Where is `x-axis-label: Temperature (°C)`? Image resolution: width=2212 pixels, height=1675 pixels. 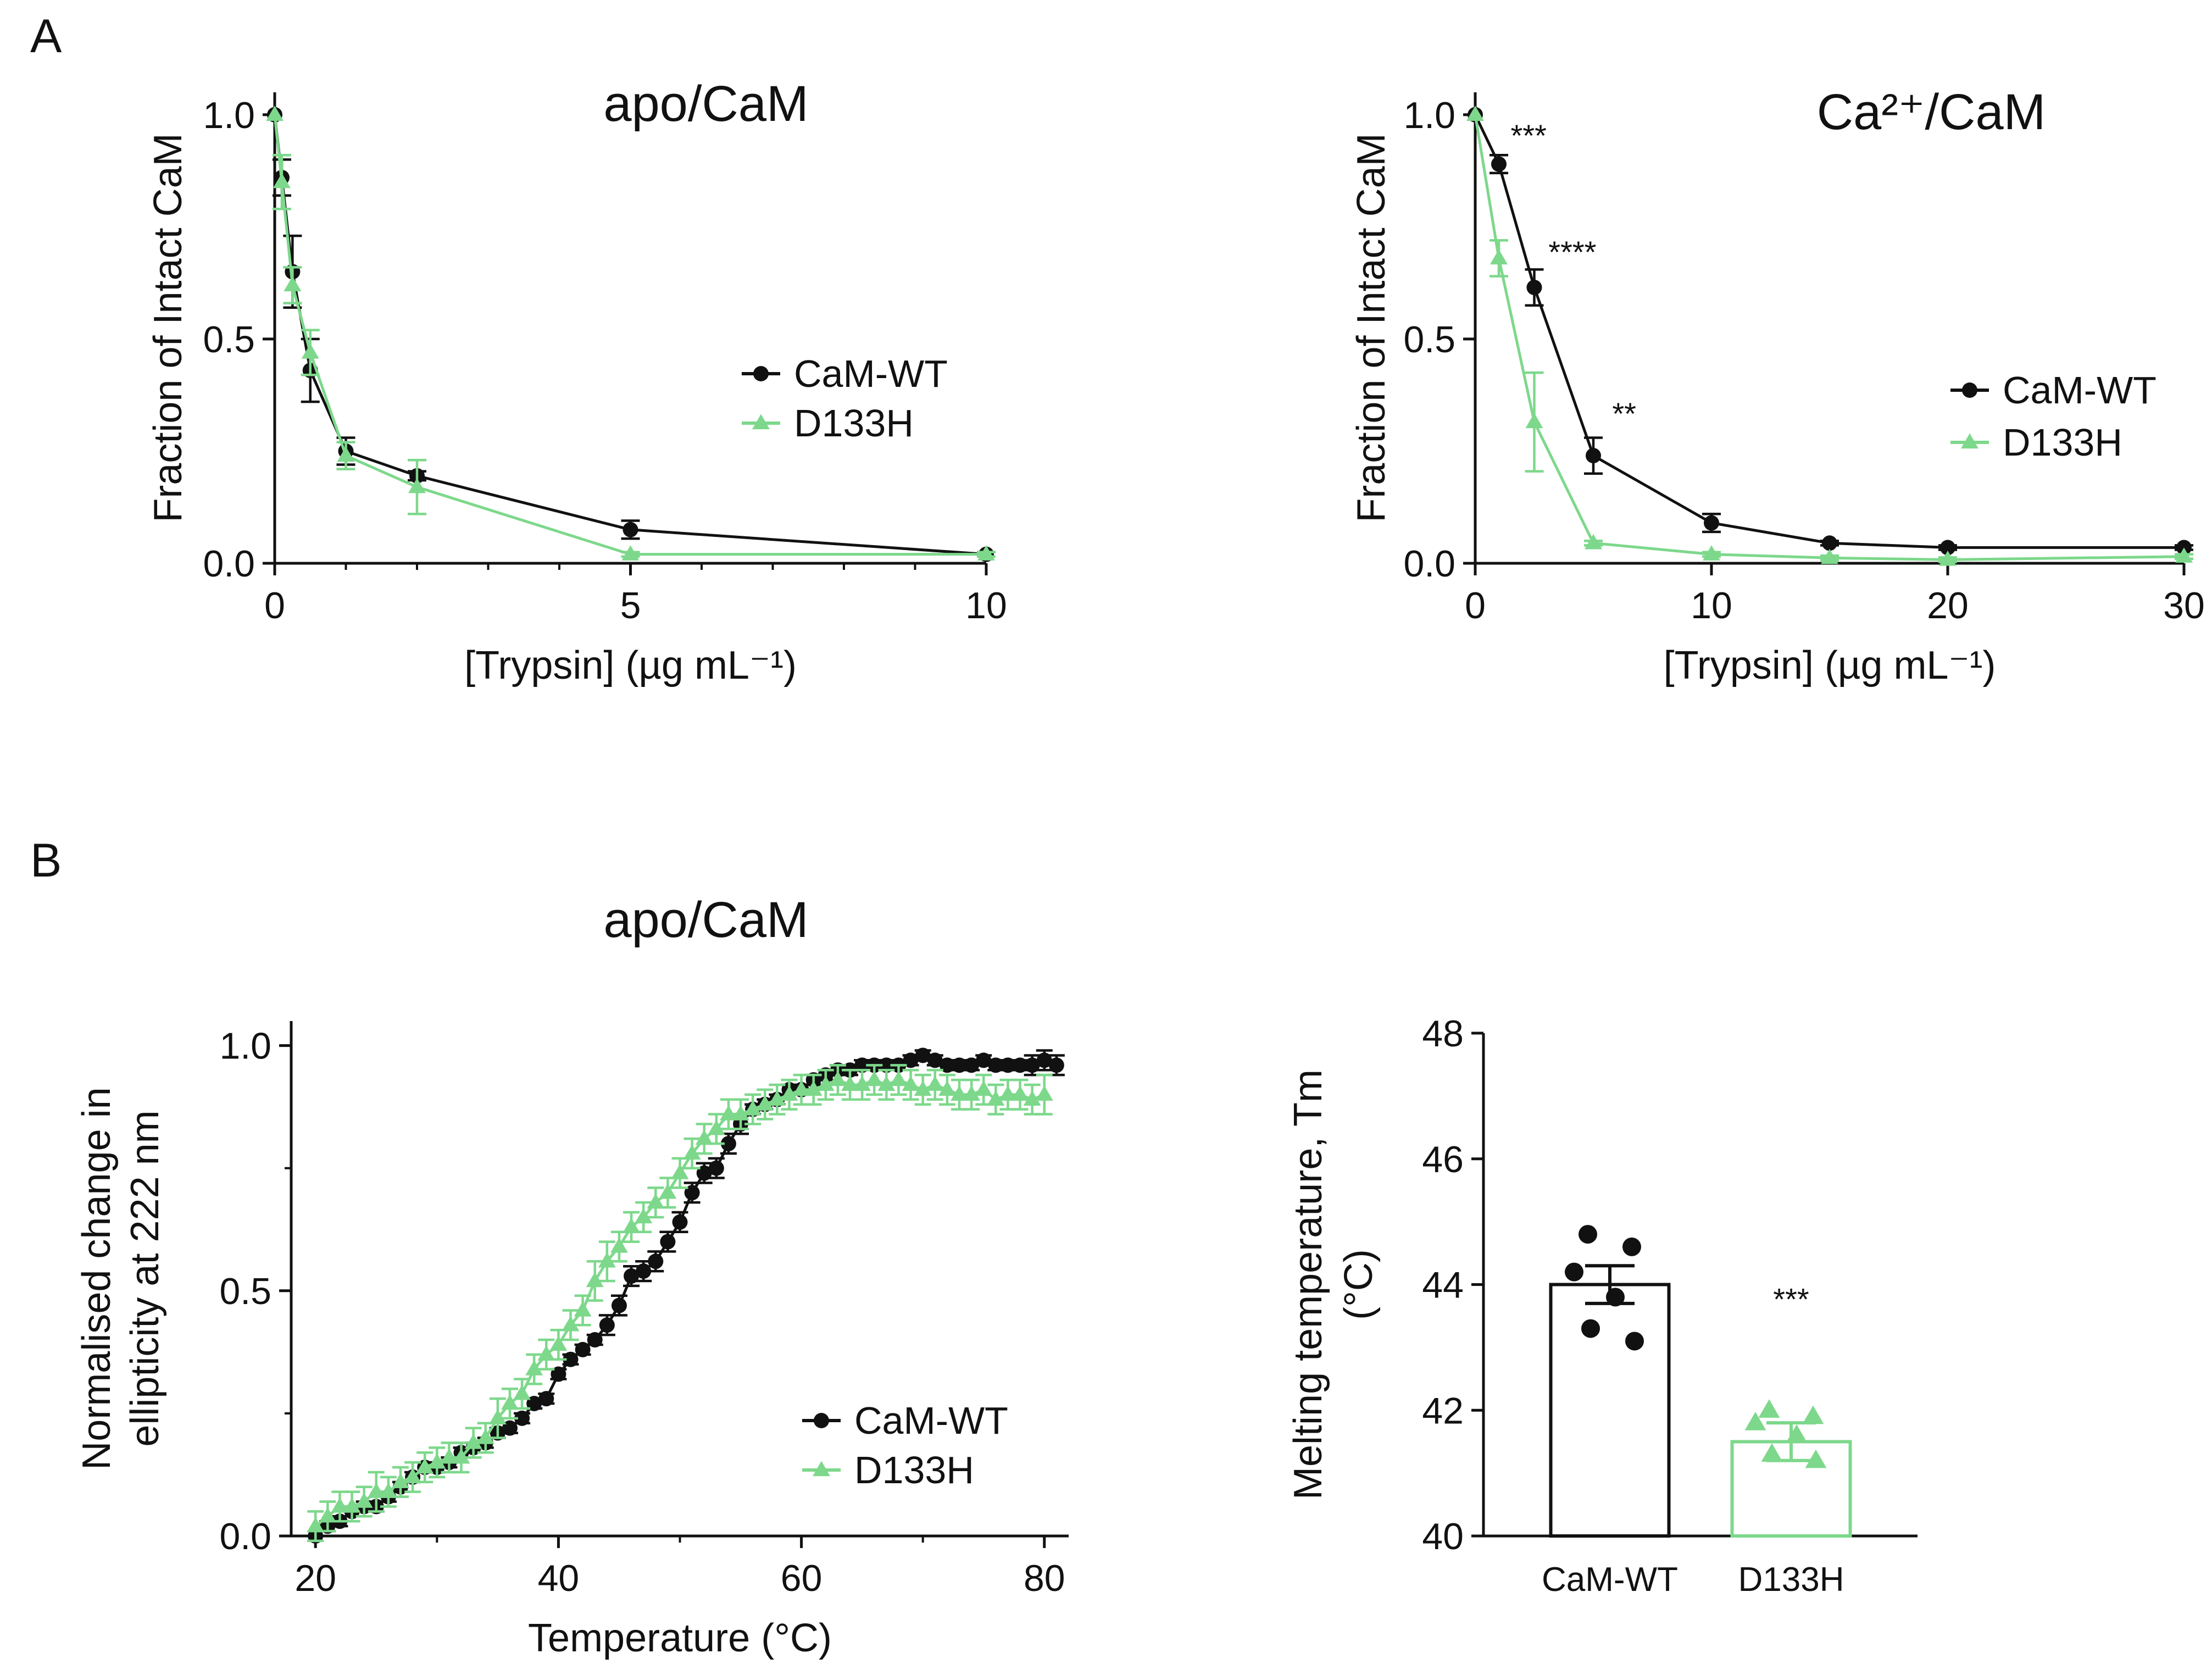 x-axis-label: Temperature (°C) is located at coordinates (680, 1638).